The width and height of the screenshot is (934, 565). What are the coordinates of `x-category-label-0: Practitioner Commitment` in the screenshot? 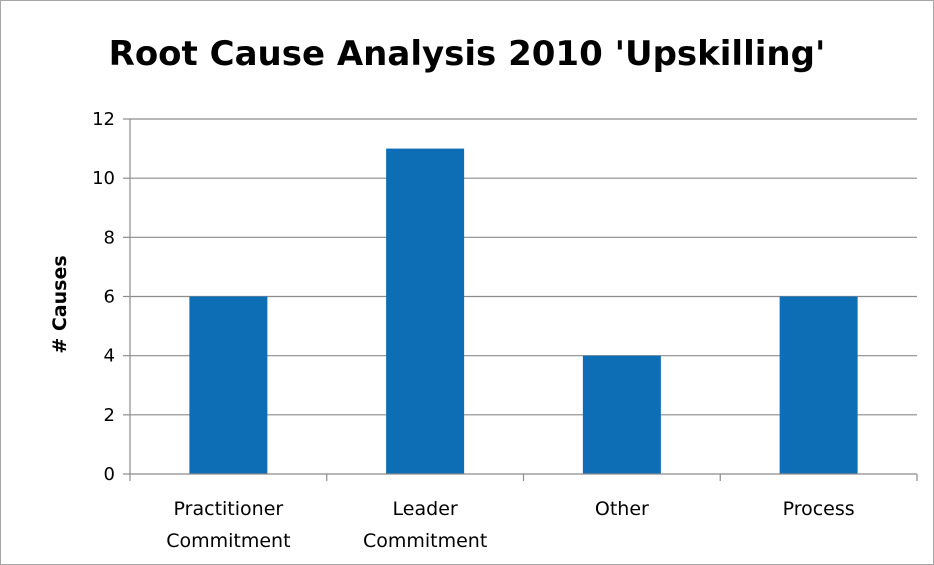 It's located at (228, 525).